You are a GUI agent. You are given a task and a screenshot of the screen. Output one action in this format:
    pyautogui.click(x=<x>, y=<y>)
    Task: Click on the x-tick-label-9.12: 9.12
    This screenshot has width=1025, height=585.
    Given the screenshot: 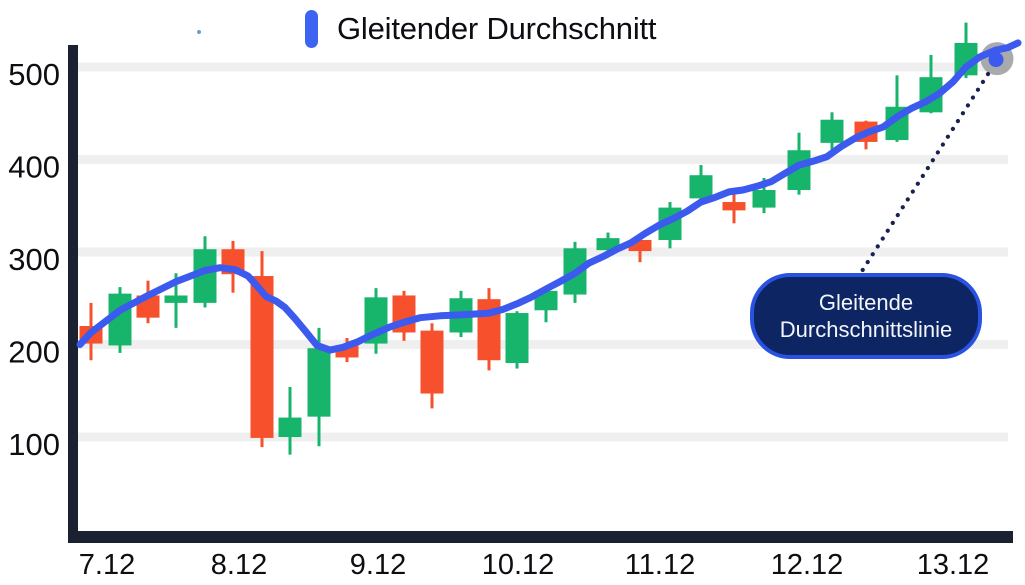 What is the action you would take?
    pyautogui.click(x=378, y=565)
    